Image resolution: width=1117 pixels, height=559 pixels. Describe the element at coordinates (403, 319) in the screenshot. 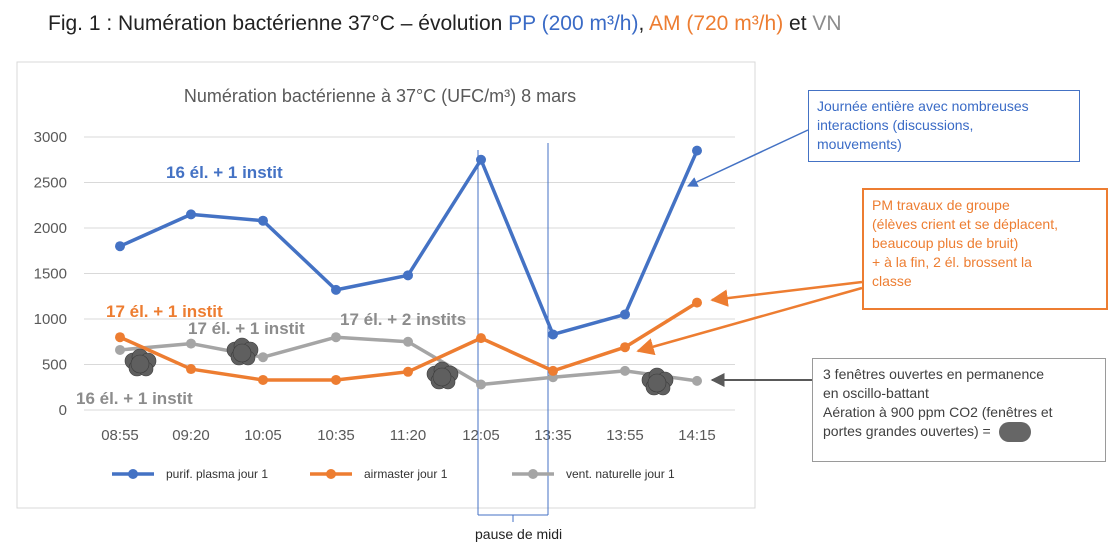

I see `annotation-label: 17 él. + 2 instits` at that location.